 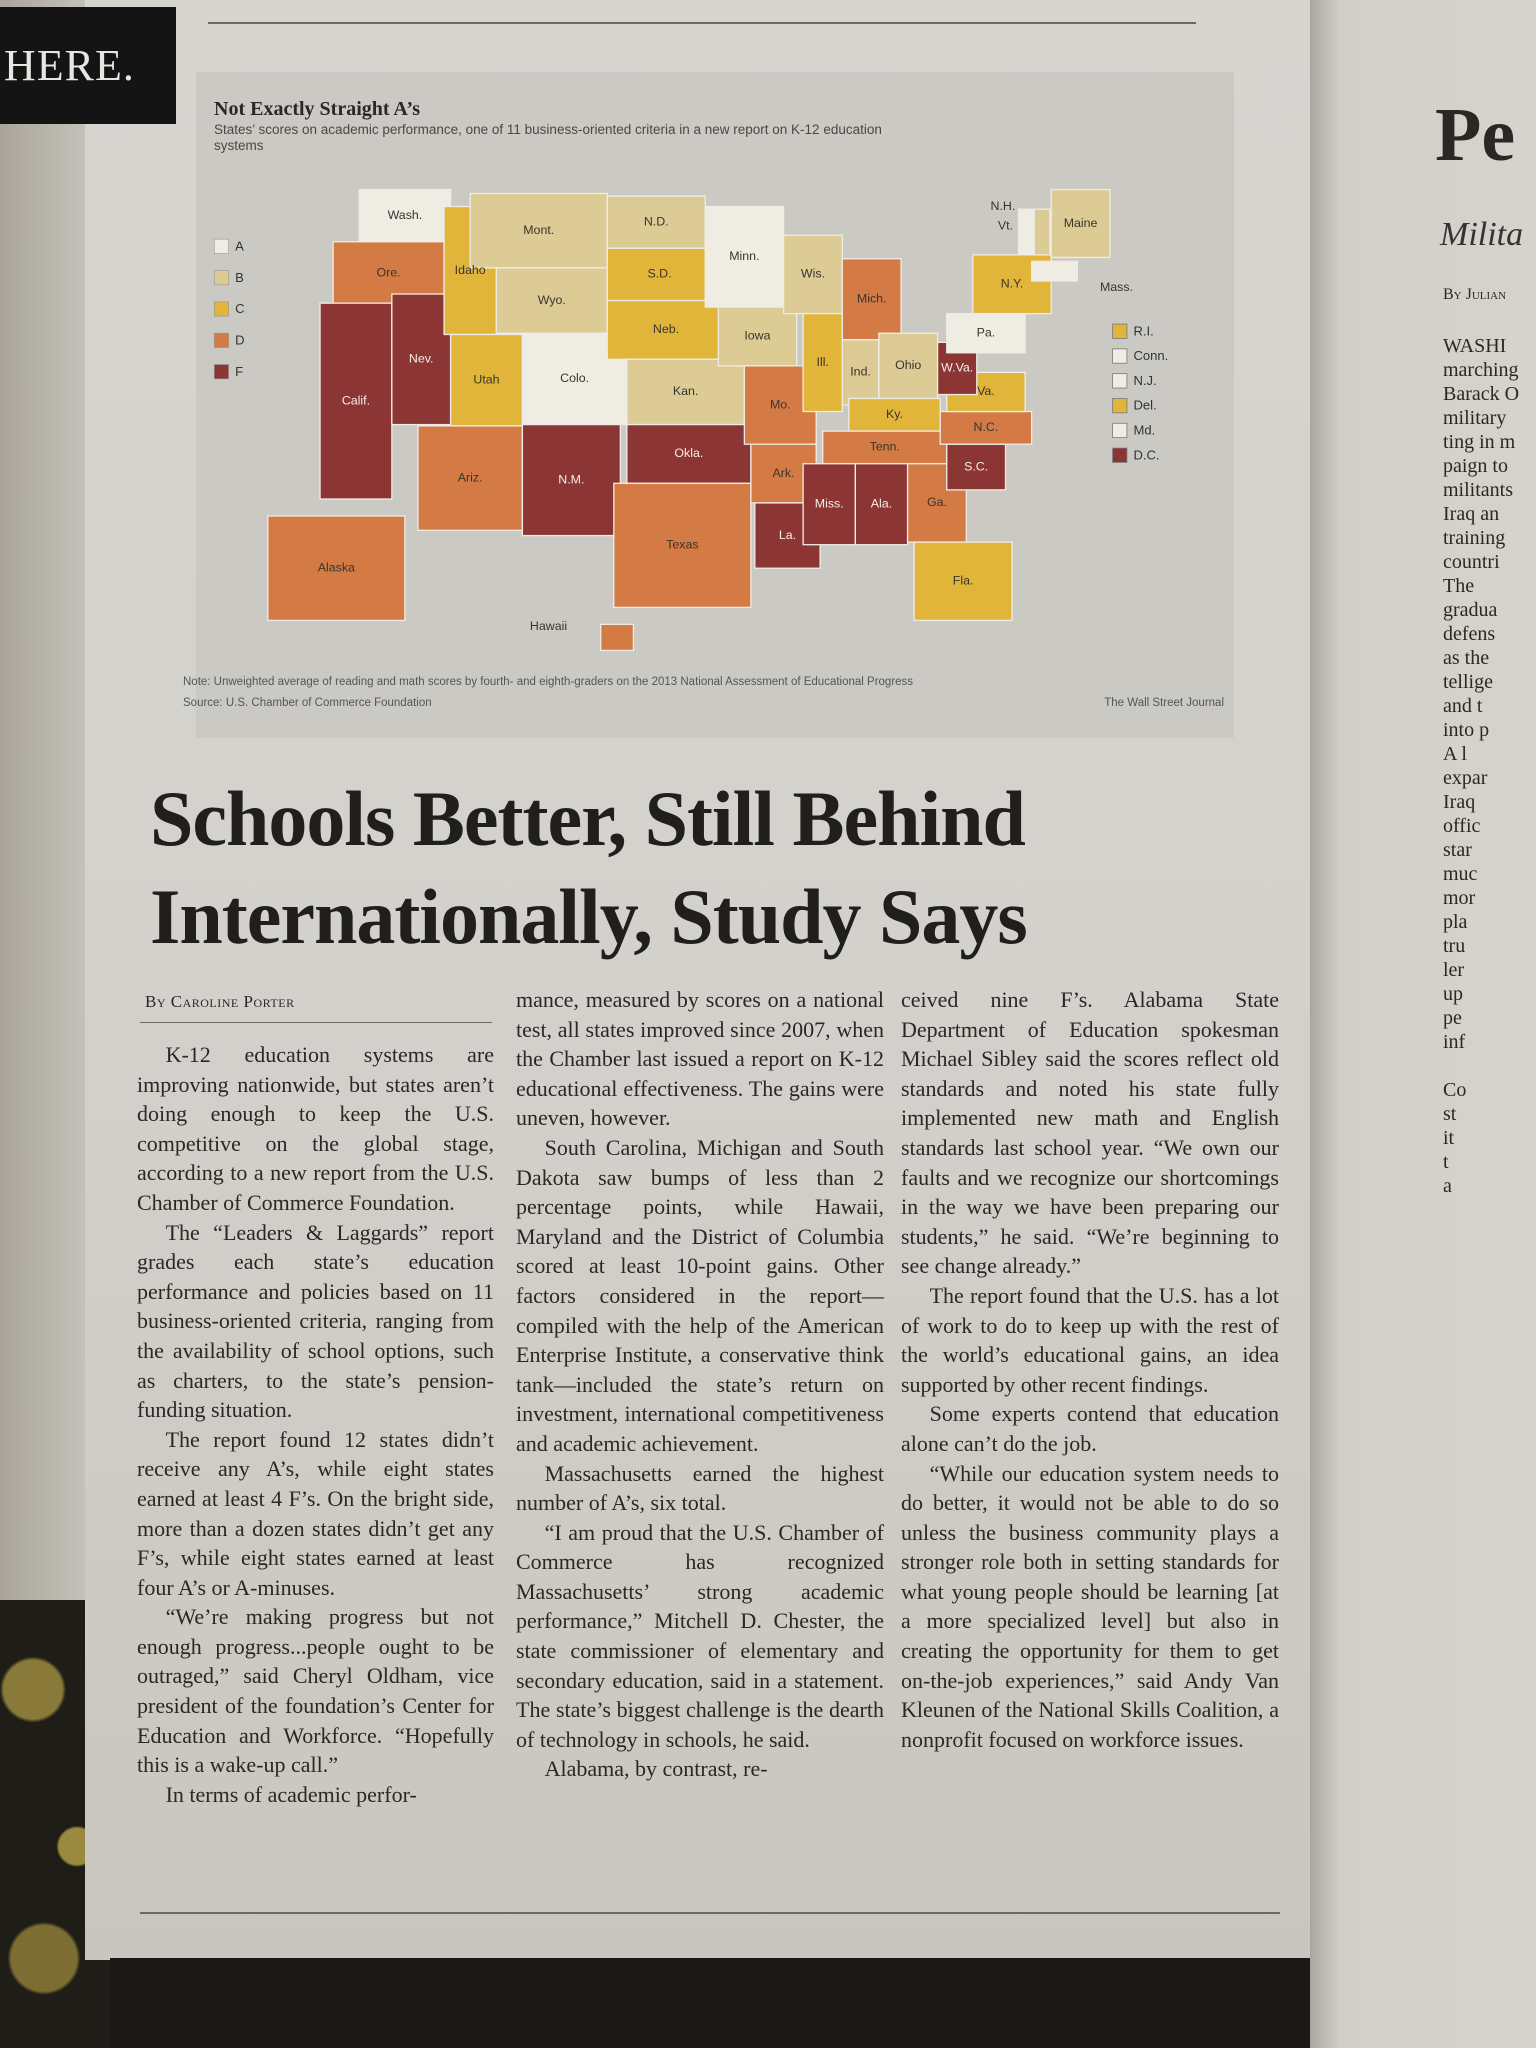 What do you see at coordinates (486, 379) in the screenshot?
I see `state-label: Utah` at bounding box center [486, 379].